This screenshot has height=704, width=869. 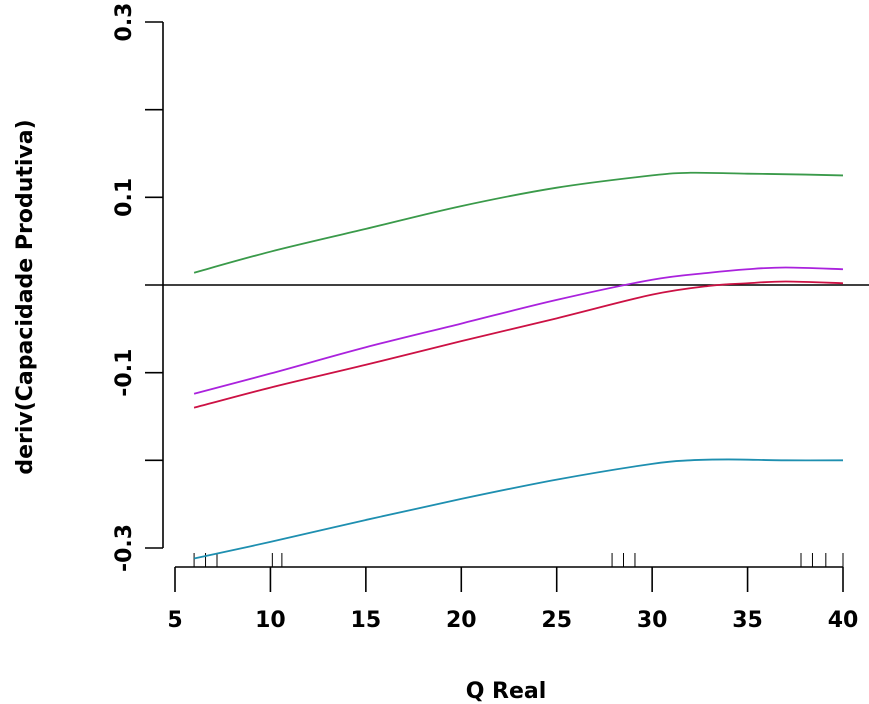 I want to click on x-tick-label: 35, so click(x=747, y=620).